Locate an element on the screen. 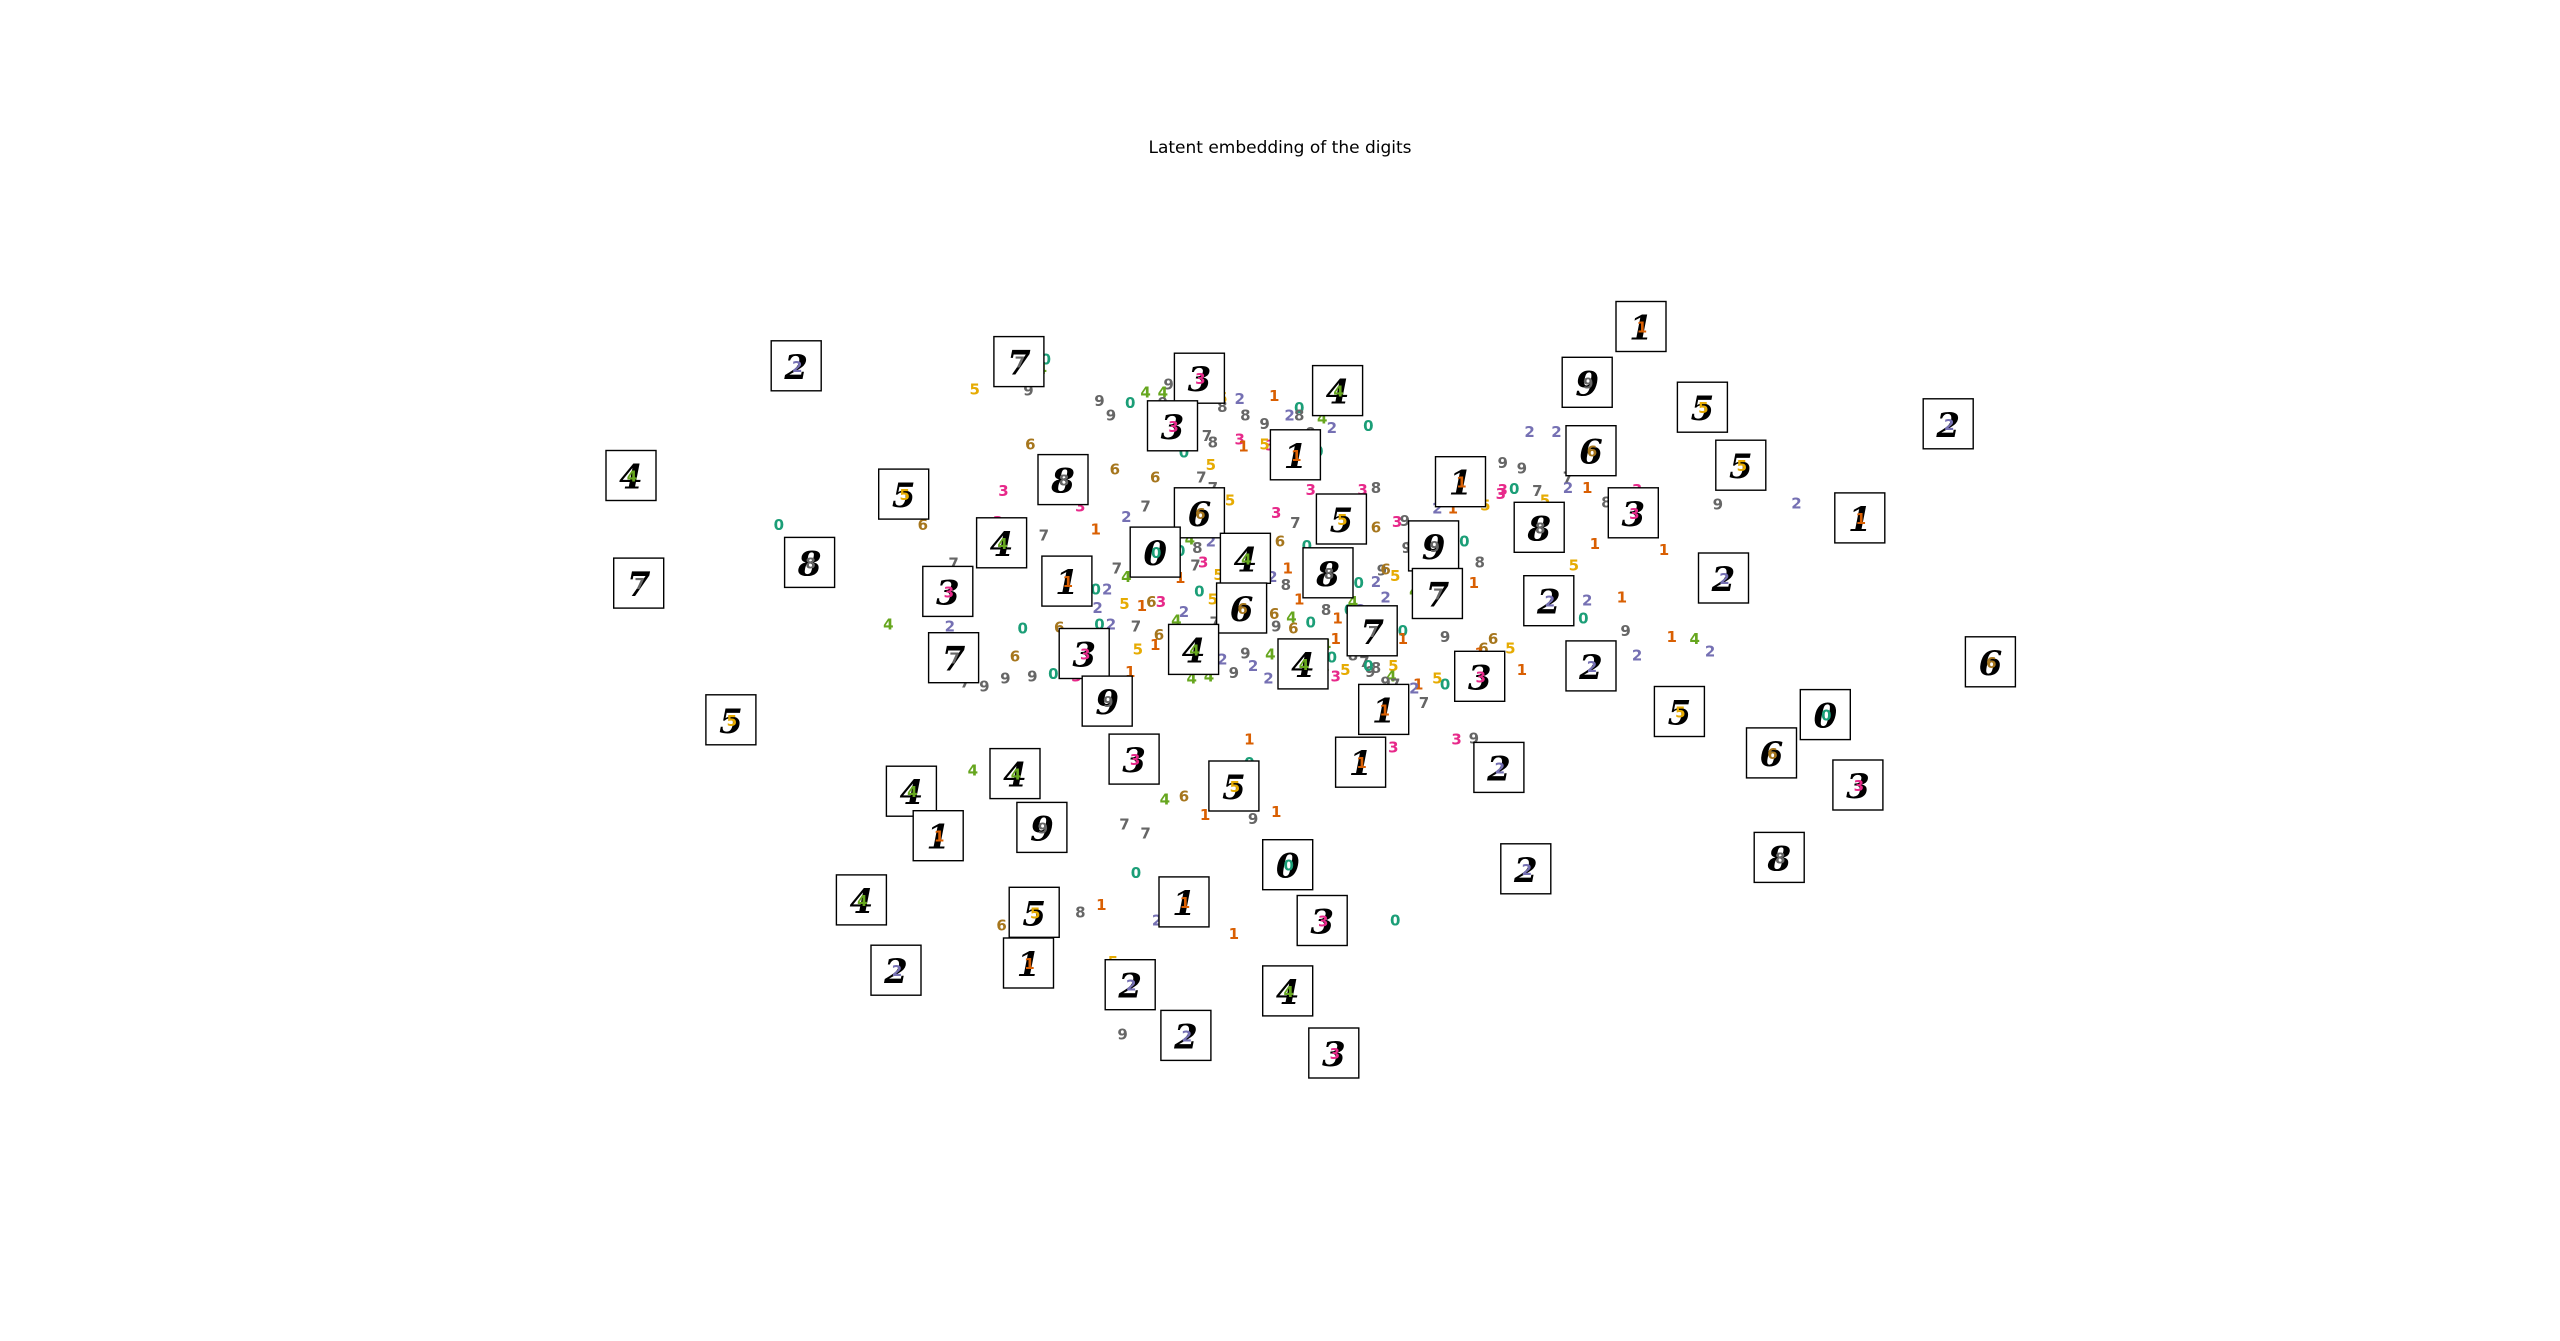  thumbnail-marker-0: 0 is located at coordinates (1156, 553).